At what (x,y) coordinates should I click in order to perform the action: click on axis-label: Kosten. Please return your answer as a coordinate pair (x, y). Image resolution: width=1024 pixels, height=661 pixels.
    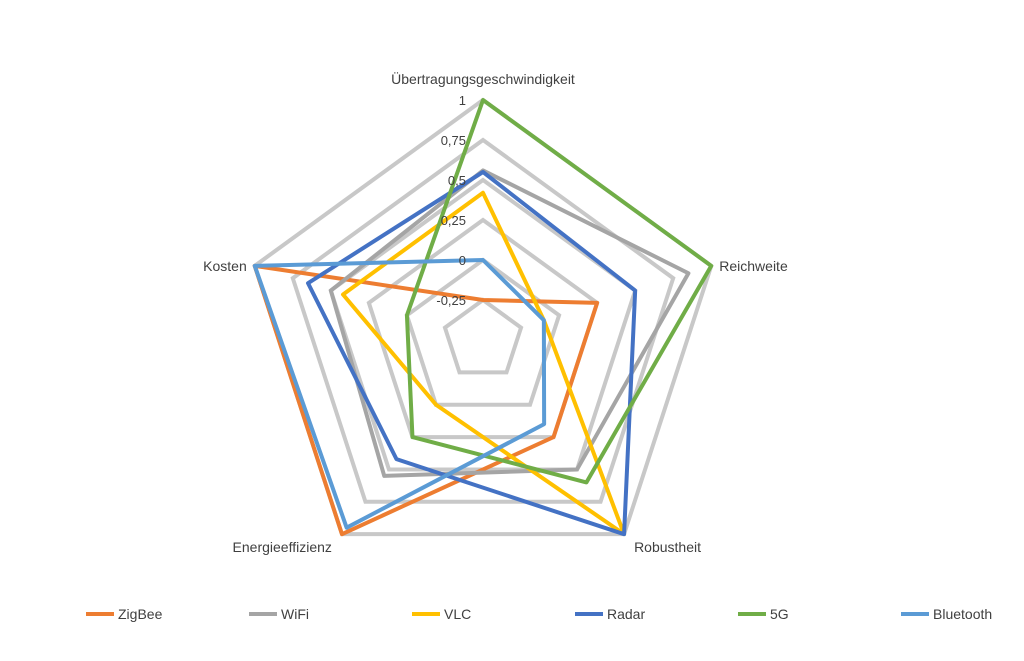
    Looking at the image, I should click on (225, 266).